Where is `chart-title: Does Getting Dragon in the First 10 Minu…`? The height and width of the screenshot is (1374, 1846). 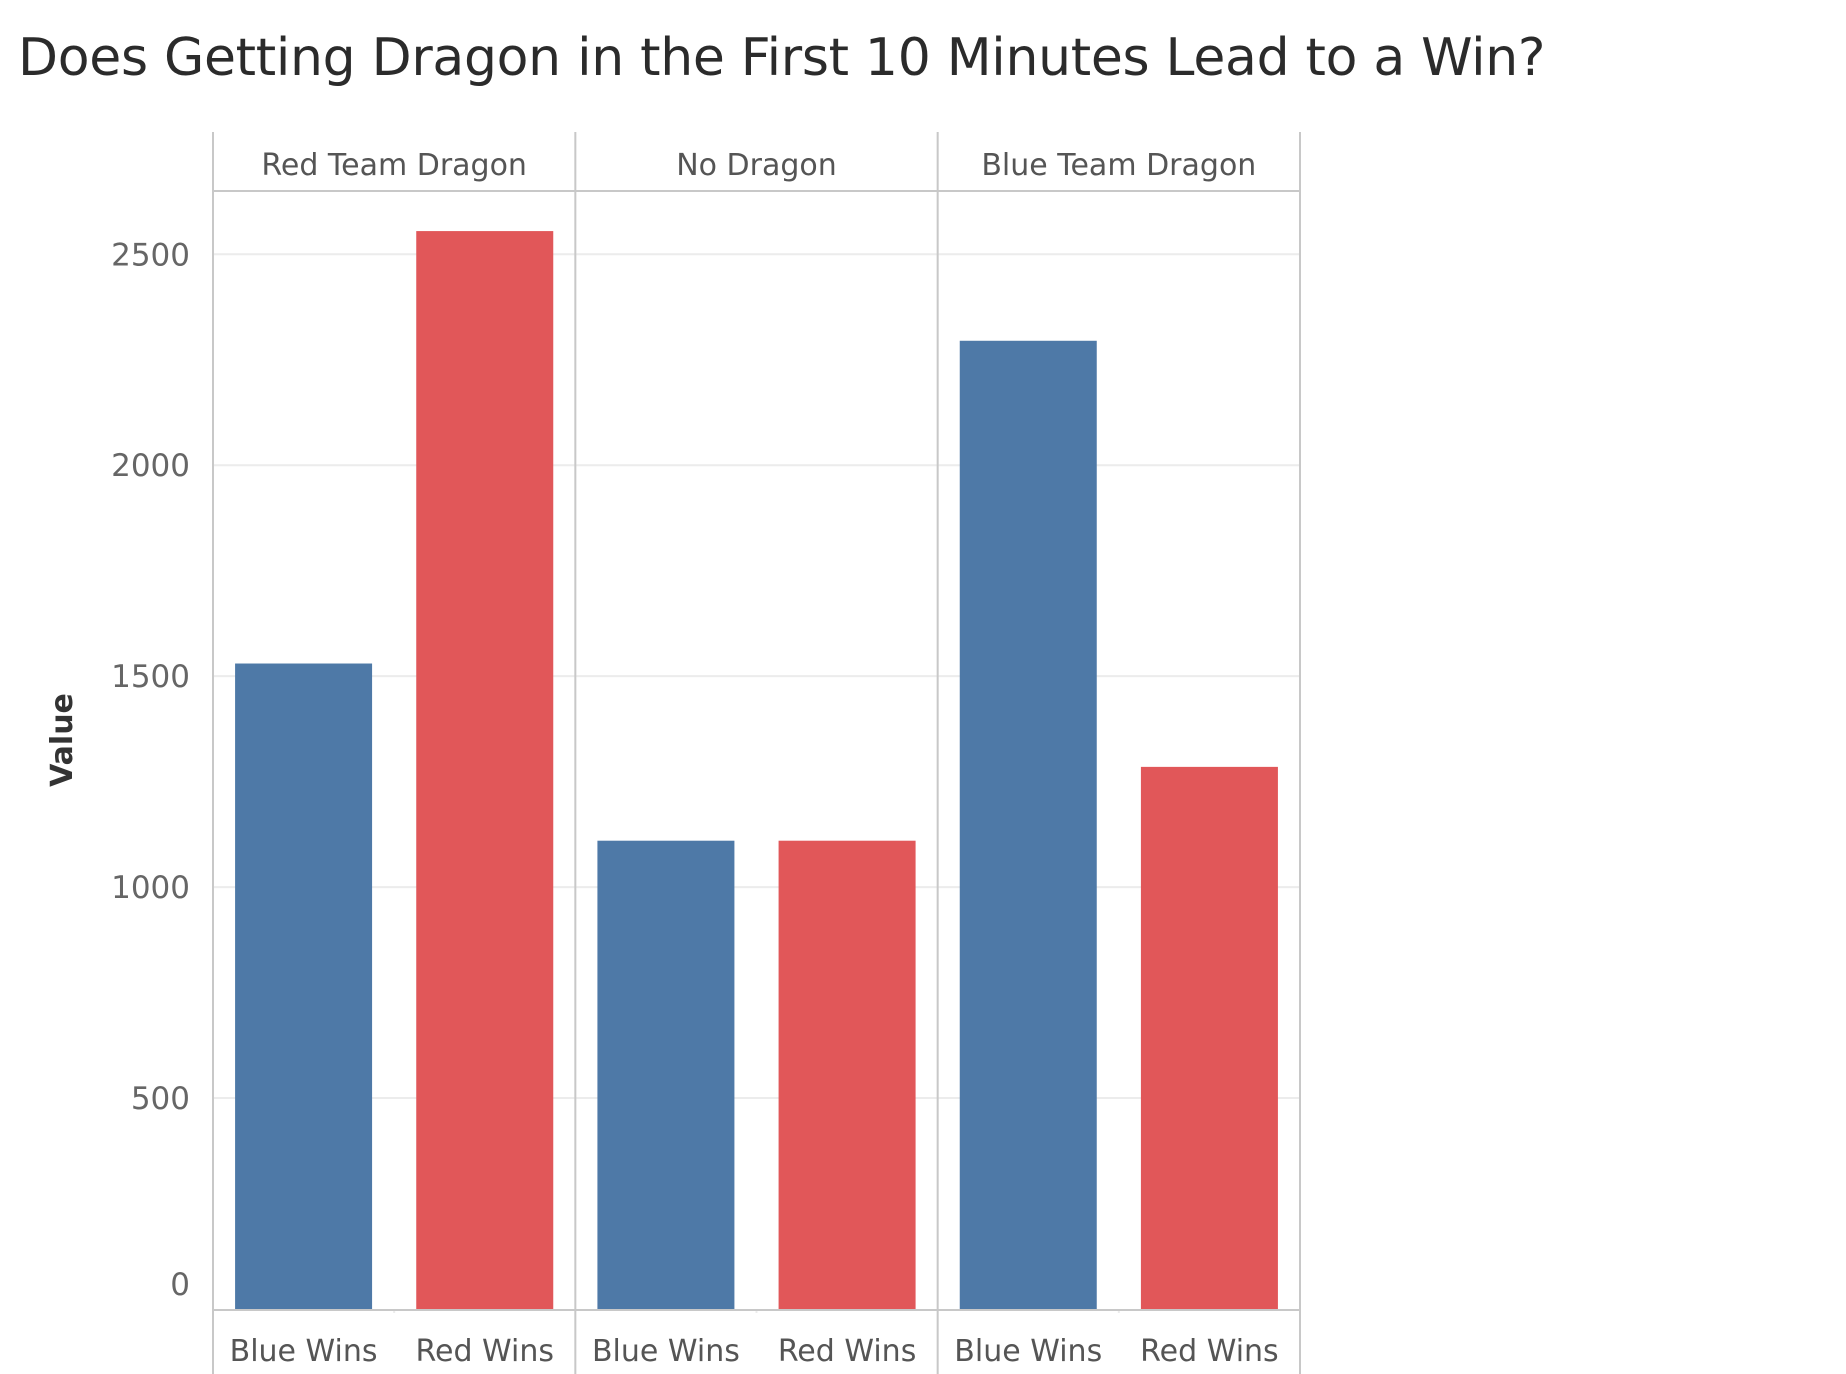
chart-title: Does Getting Dragon in the First 10 Minu… is located at coordinates (782, 58).